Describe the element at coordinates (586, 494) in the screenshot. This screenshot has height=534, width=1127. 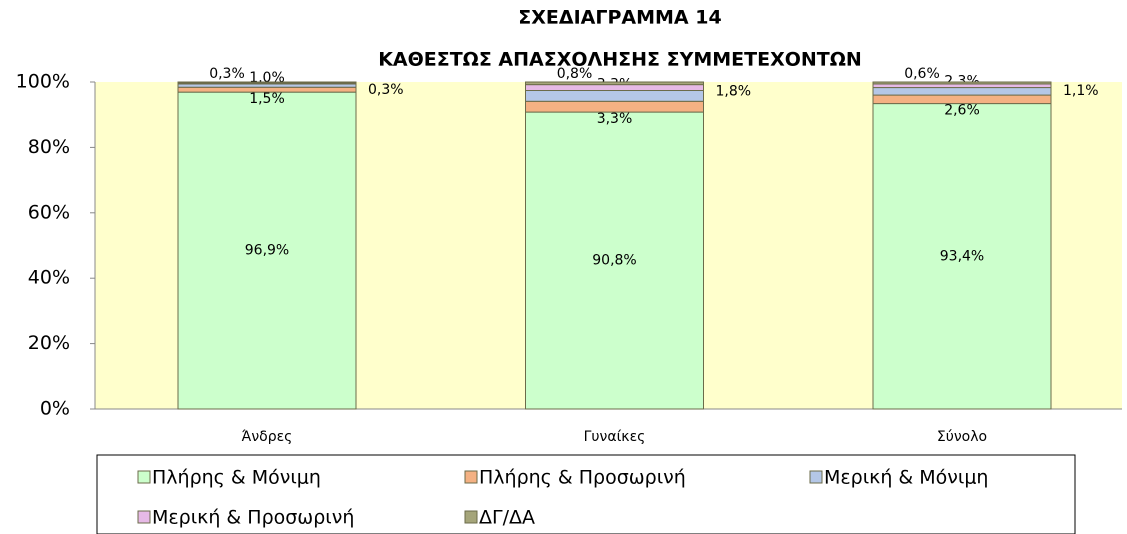
I see `legend` at that location.